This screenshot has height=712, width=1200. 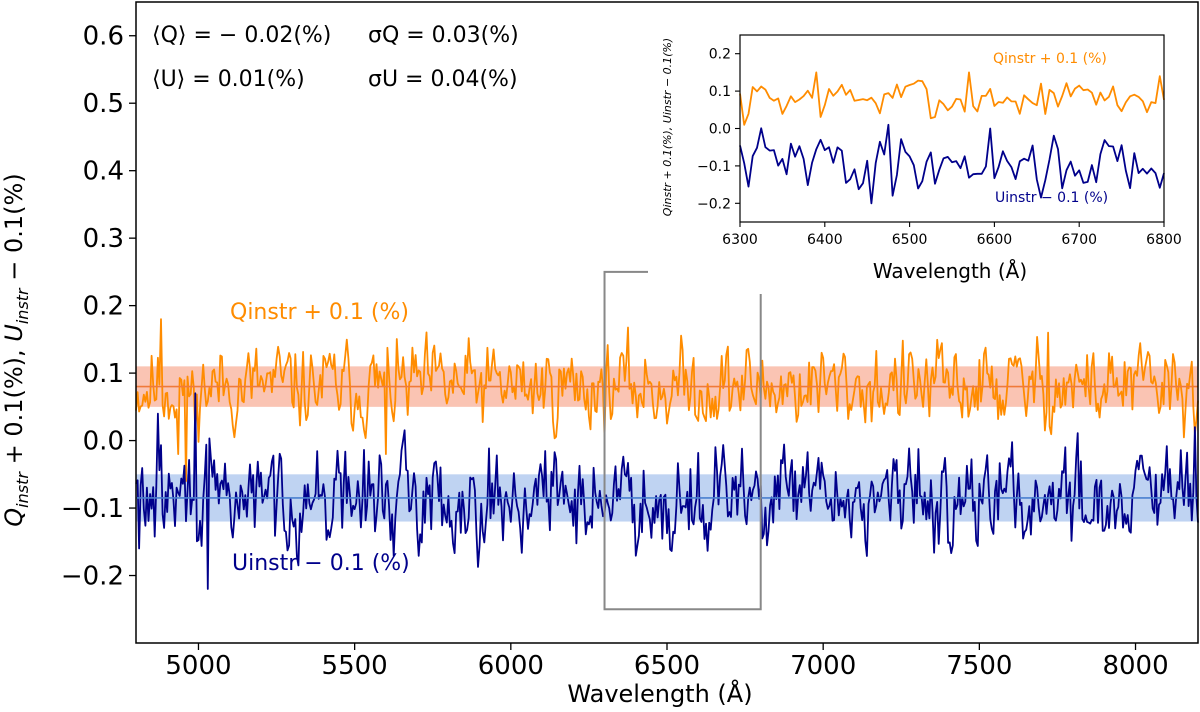 I want to click on inset-y-tick-label: −0.1, so click(x=714, y=167).